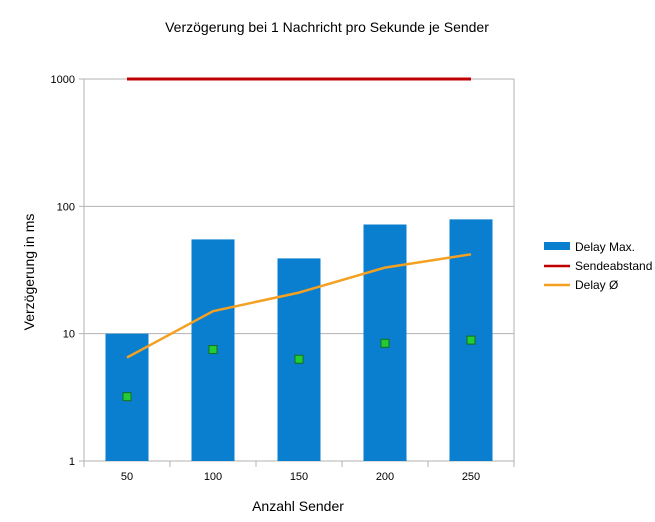 The height and width of the screenshot is (522, 655). Describe the element at coordinates (127, 477) in the screenshot. I see `x-tick-label: 50` at that location.